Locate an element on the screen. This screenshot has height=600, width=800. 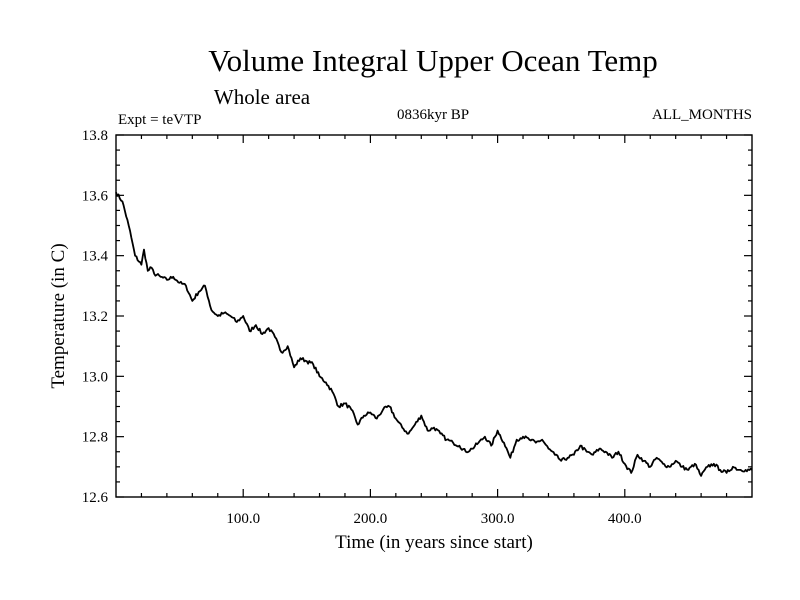
x-tick-labels: 100.0 200.0 300.0 400.0 is located at coordinates (433, 519).